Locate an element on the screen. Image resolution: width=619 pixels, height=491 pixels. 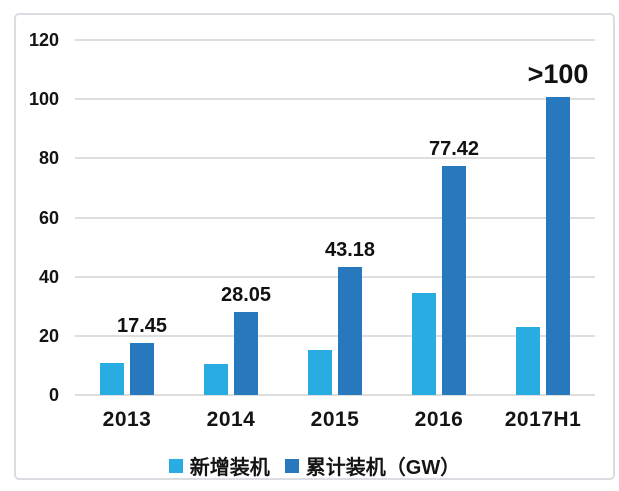
x-tick-label-2016: 2016 is located at coordinates (439, 419).